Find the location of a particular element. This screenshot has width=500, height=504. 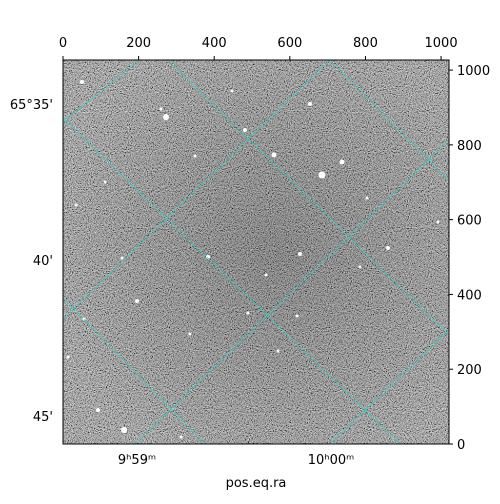

ra-tick-label: 10ʰ00ᵐ is located at coordinates (331, 460).